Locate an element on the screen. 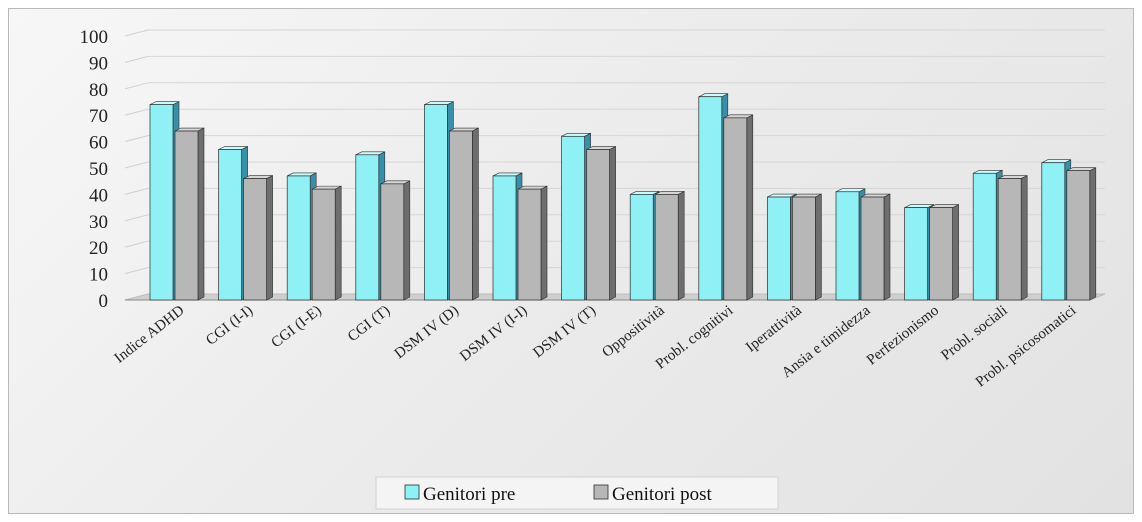 This screenshot has width=1142, height=522. y-tick-label: 40 is located at coordinates (98, 195).